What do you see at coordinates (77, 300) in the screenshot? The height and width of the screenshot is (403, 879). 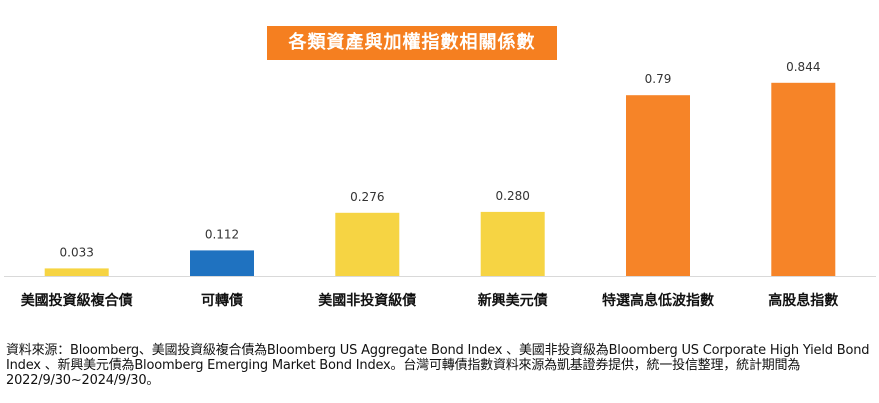 I see `category-label-1: 美國投資級複合債` at bounding box center [77, 300].